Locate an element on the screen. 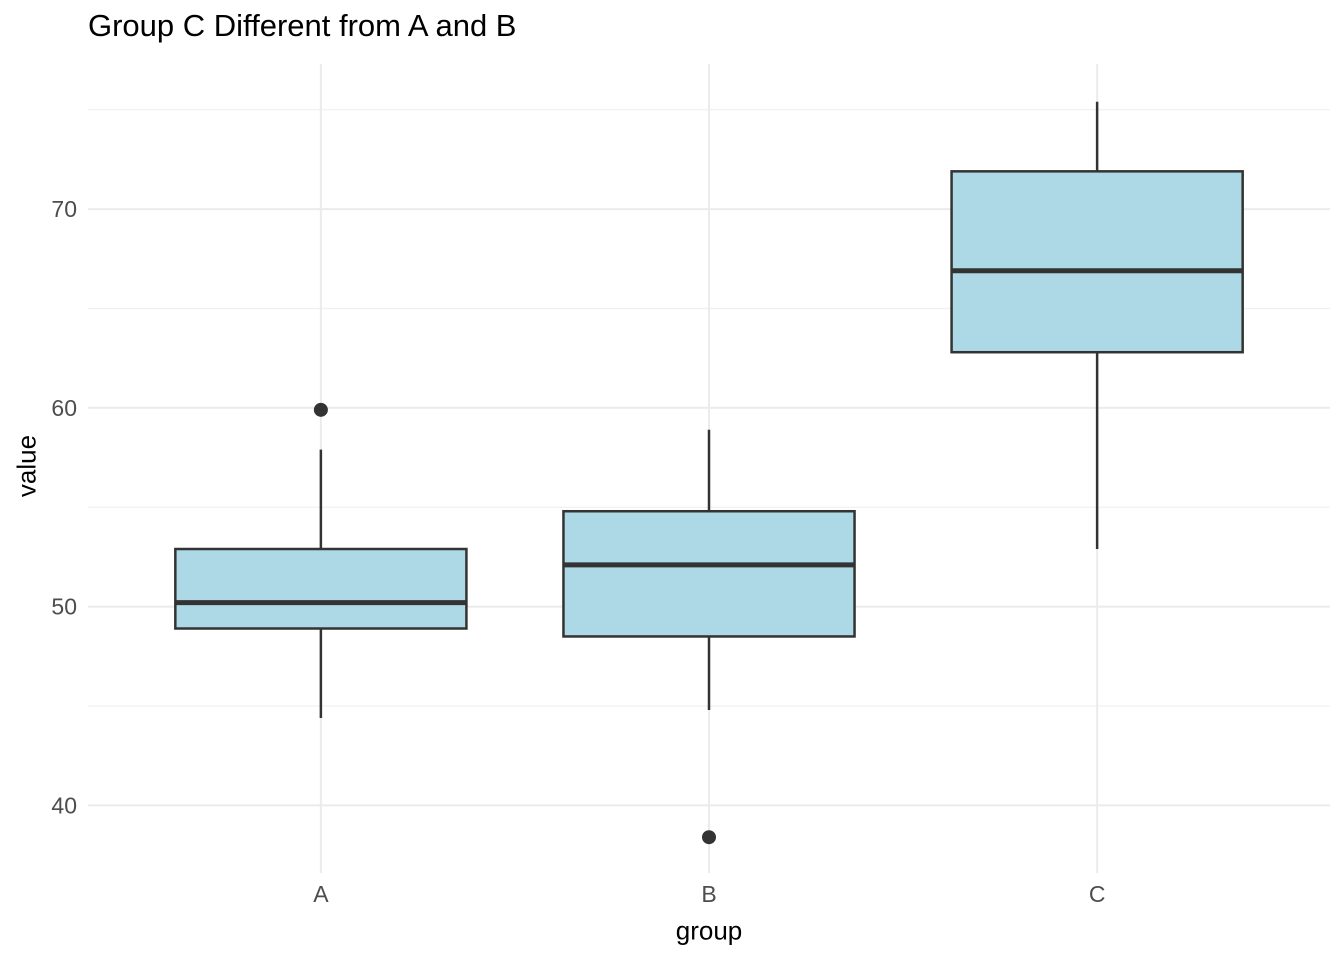  y-tick-label: 60 is located at coordinates (64, 408).